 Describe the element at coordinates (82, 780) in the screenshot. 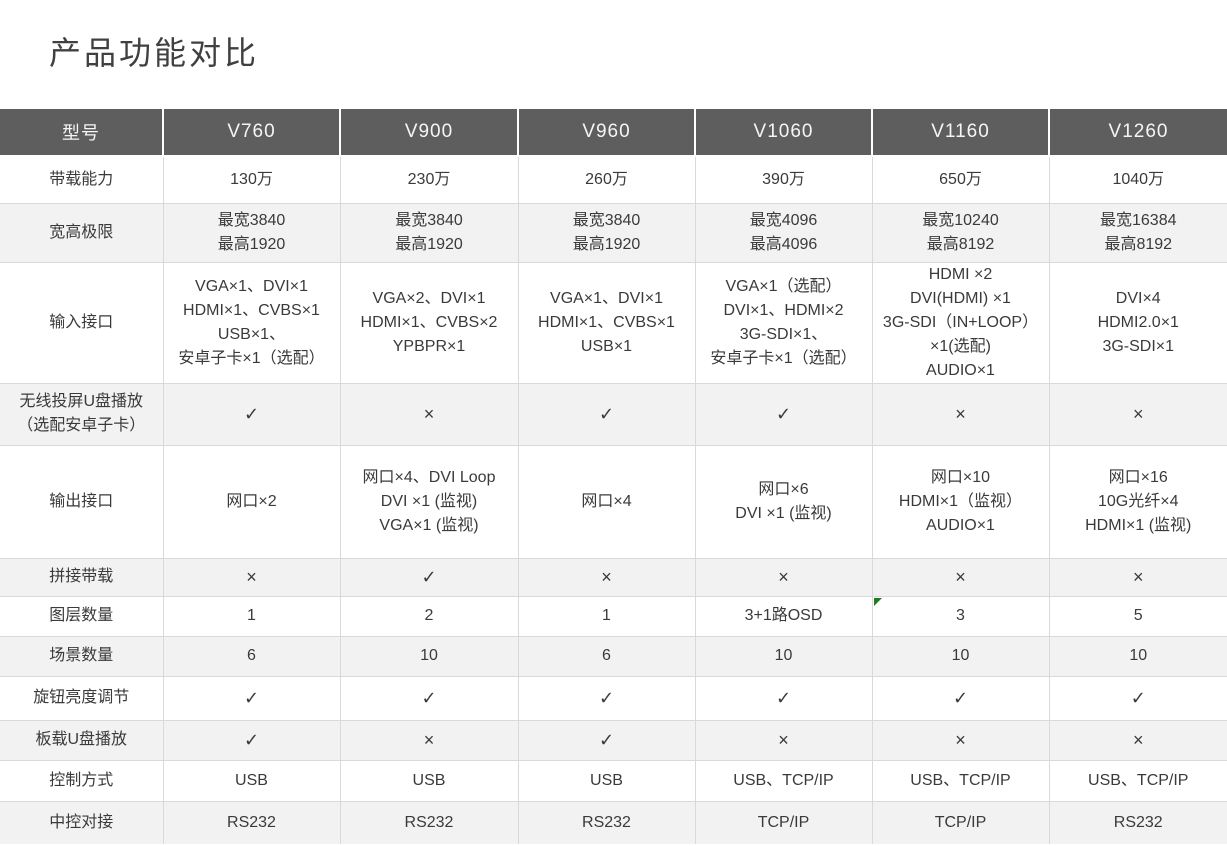

I see `row-label: 控制方式` at that location.